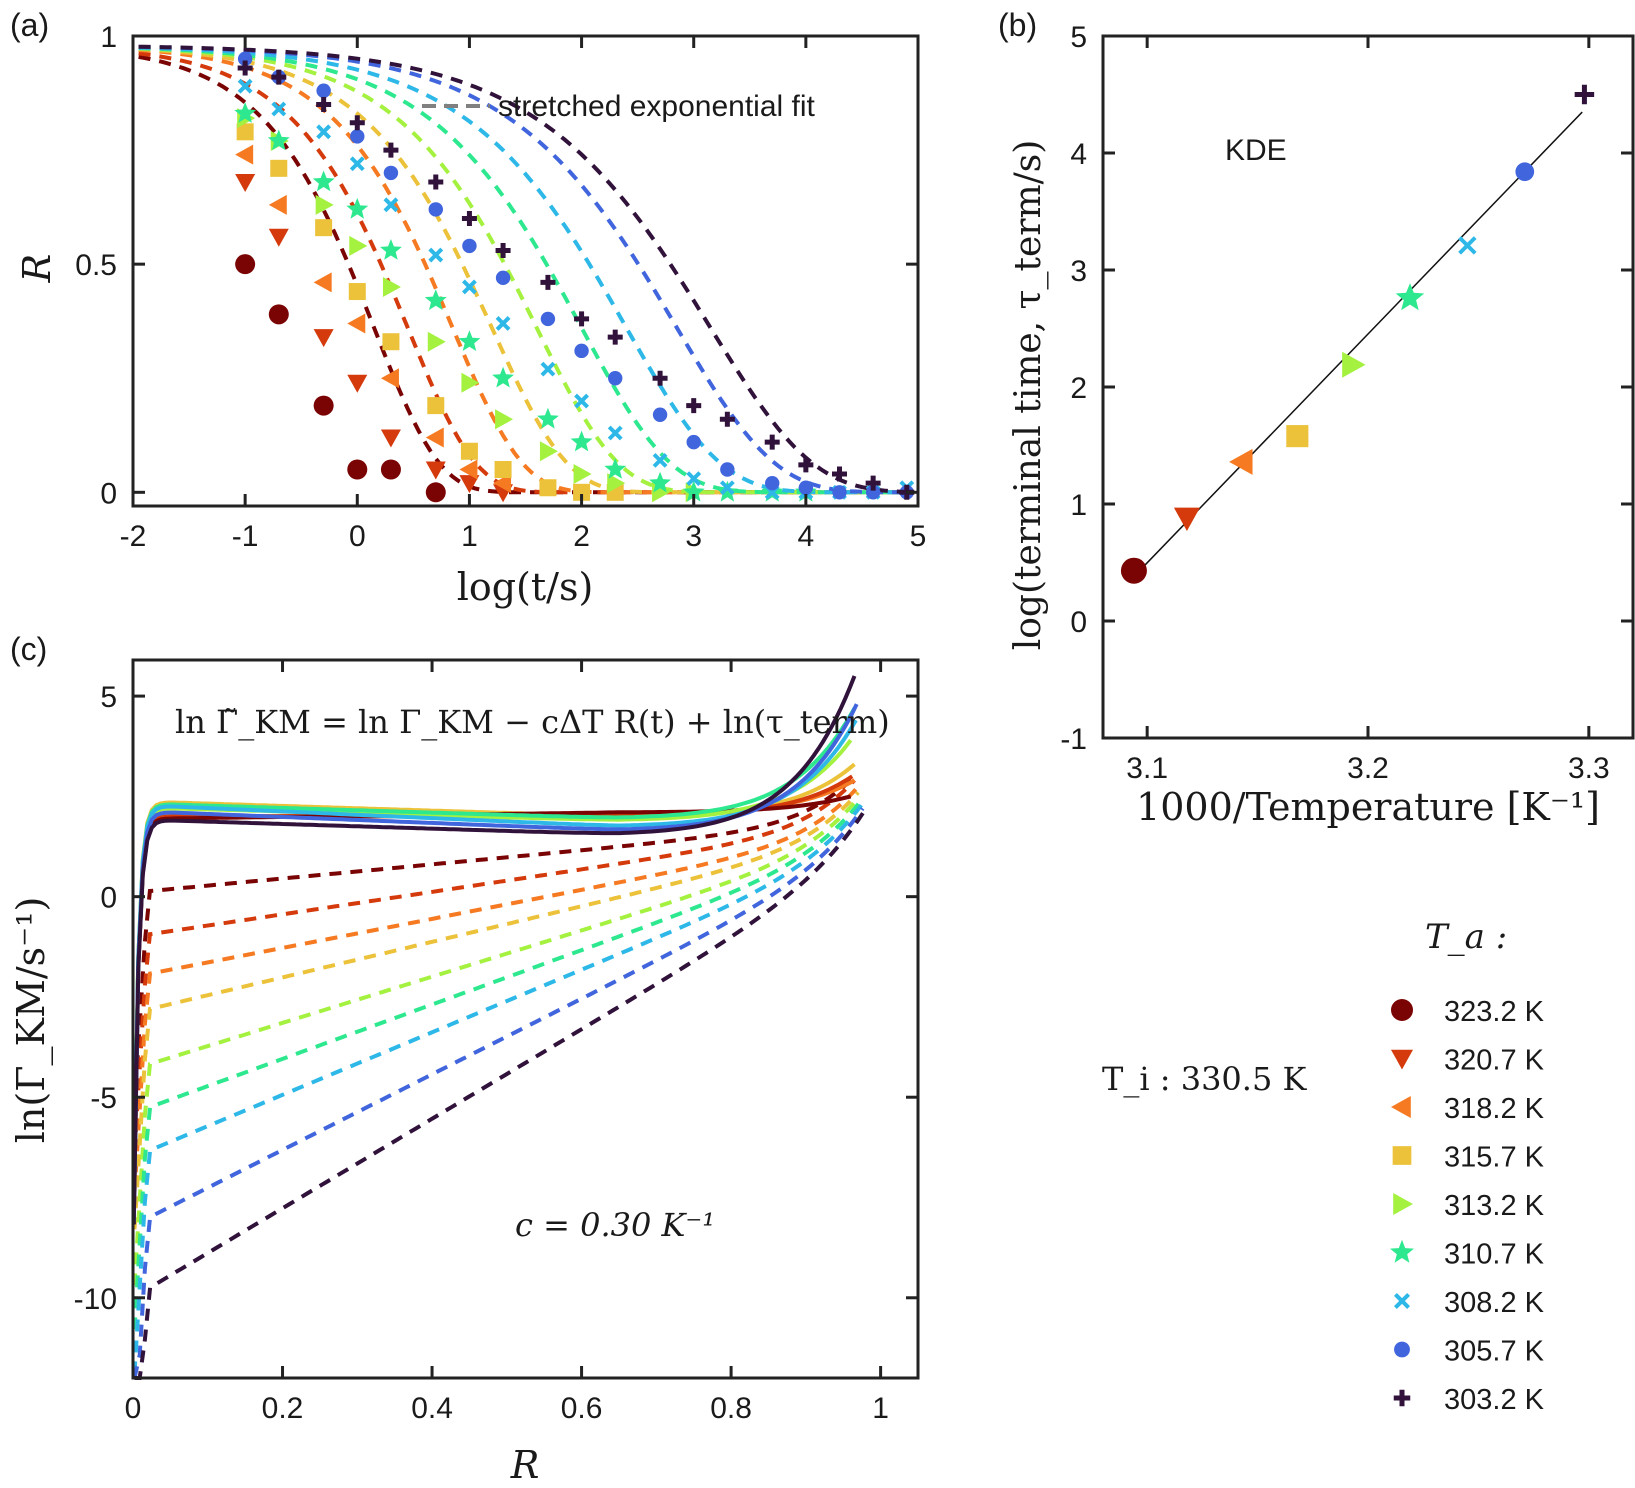 Image resolution: width=1635 pixels, height=1488 pixels. Describe the element at coordinates (1147, 768) in the screenshot. I see `panel-b-xtick-label: 3.1` at that location.